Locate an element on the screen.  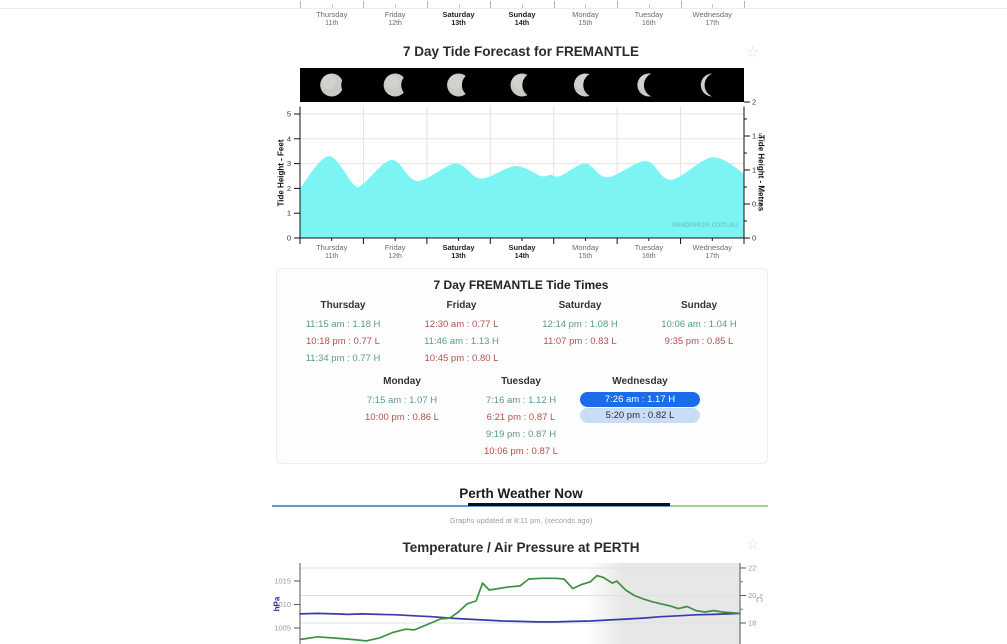
top-axis-line is located at coordinates (503, 8).